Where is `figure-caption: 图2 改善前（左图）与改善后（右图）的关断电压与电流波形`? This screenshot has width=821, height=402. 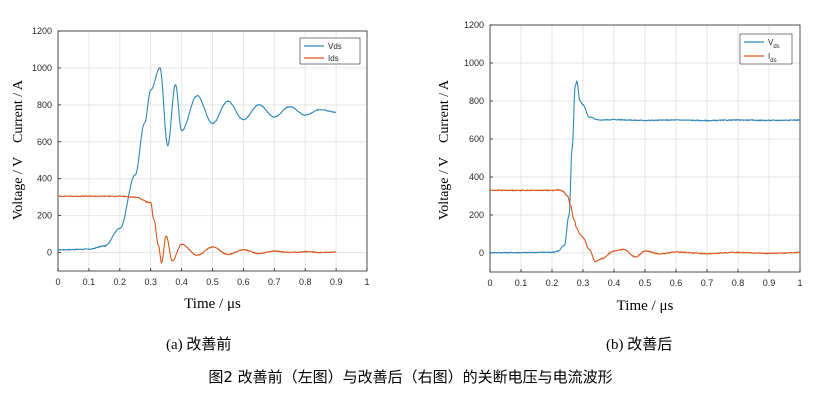 figure-caption: 图2 改善前（左图）与改善后（右图）的关断电压与电流波形 is located at coordinates (410, 377).